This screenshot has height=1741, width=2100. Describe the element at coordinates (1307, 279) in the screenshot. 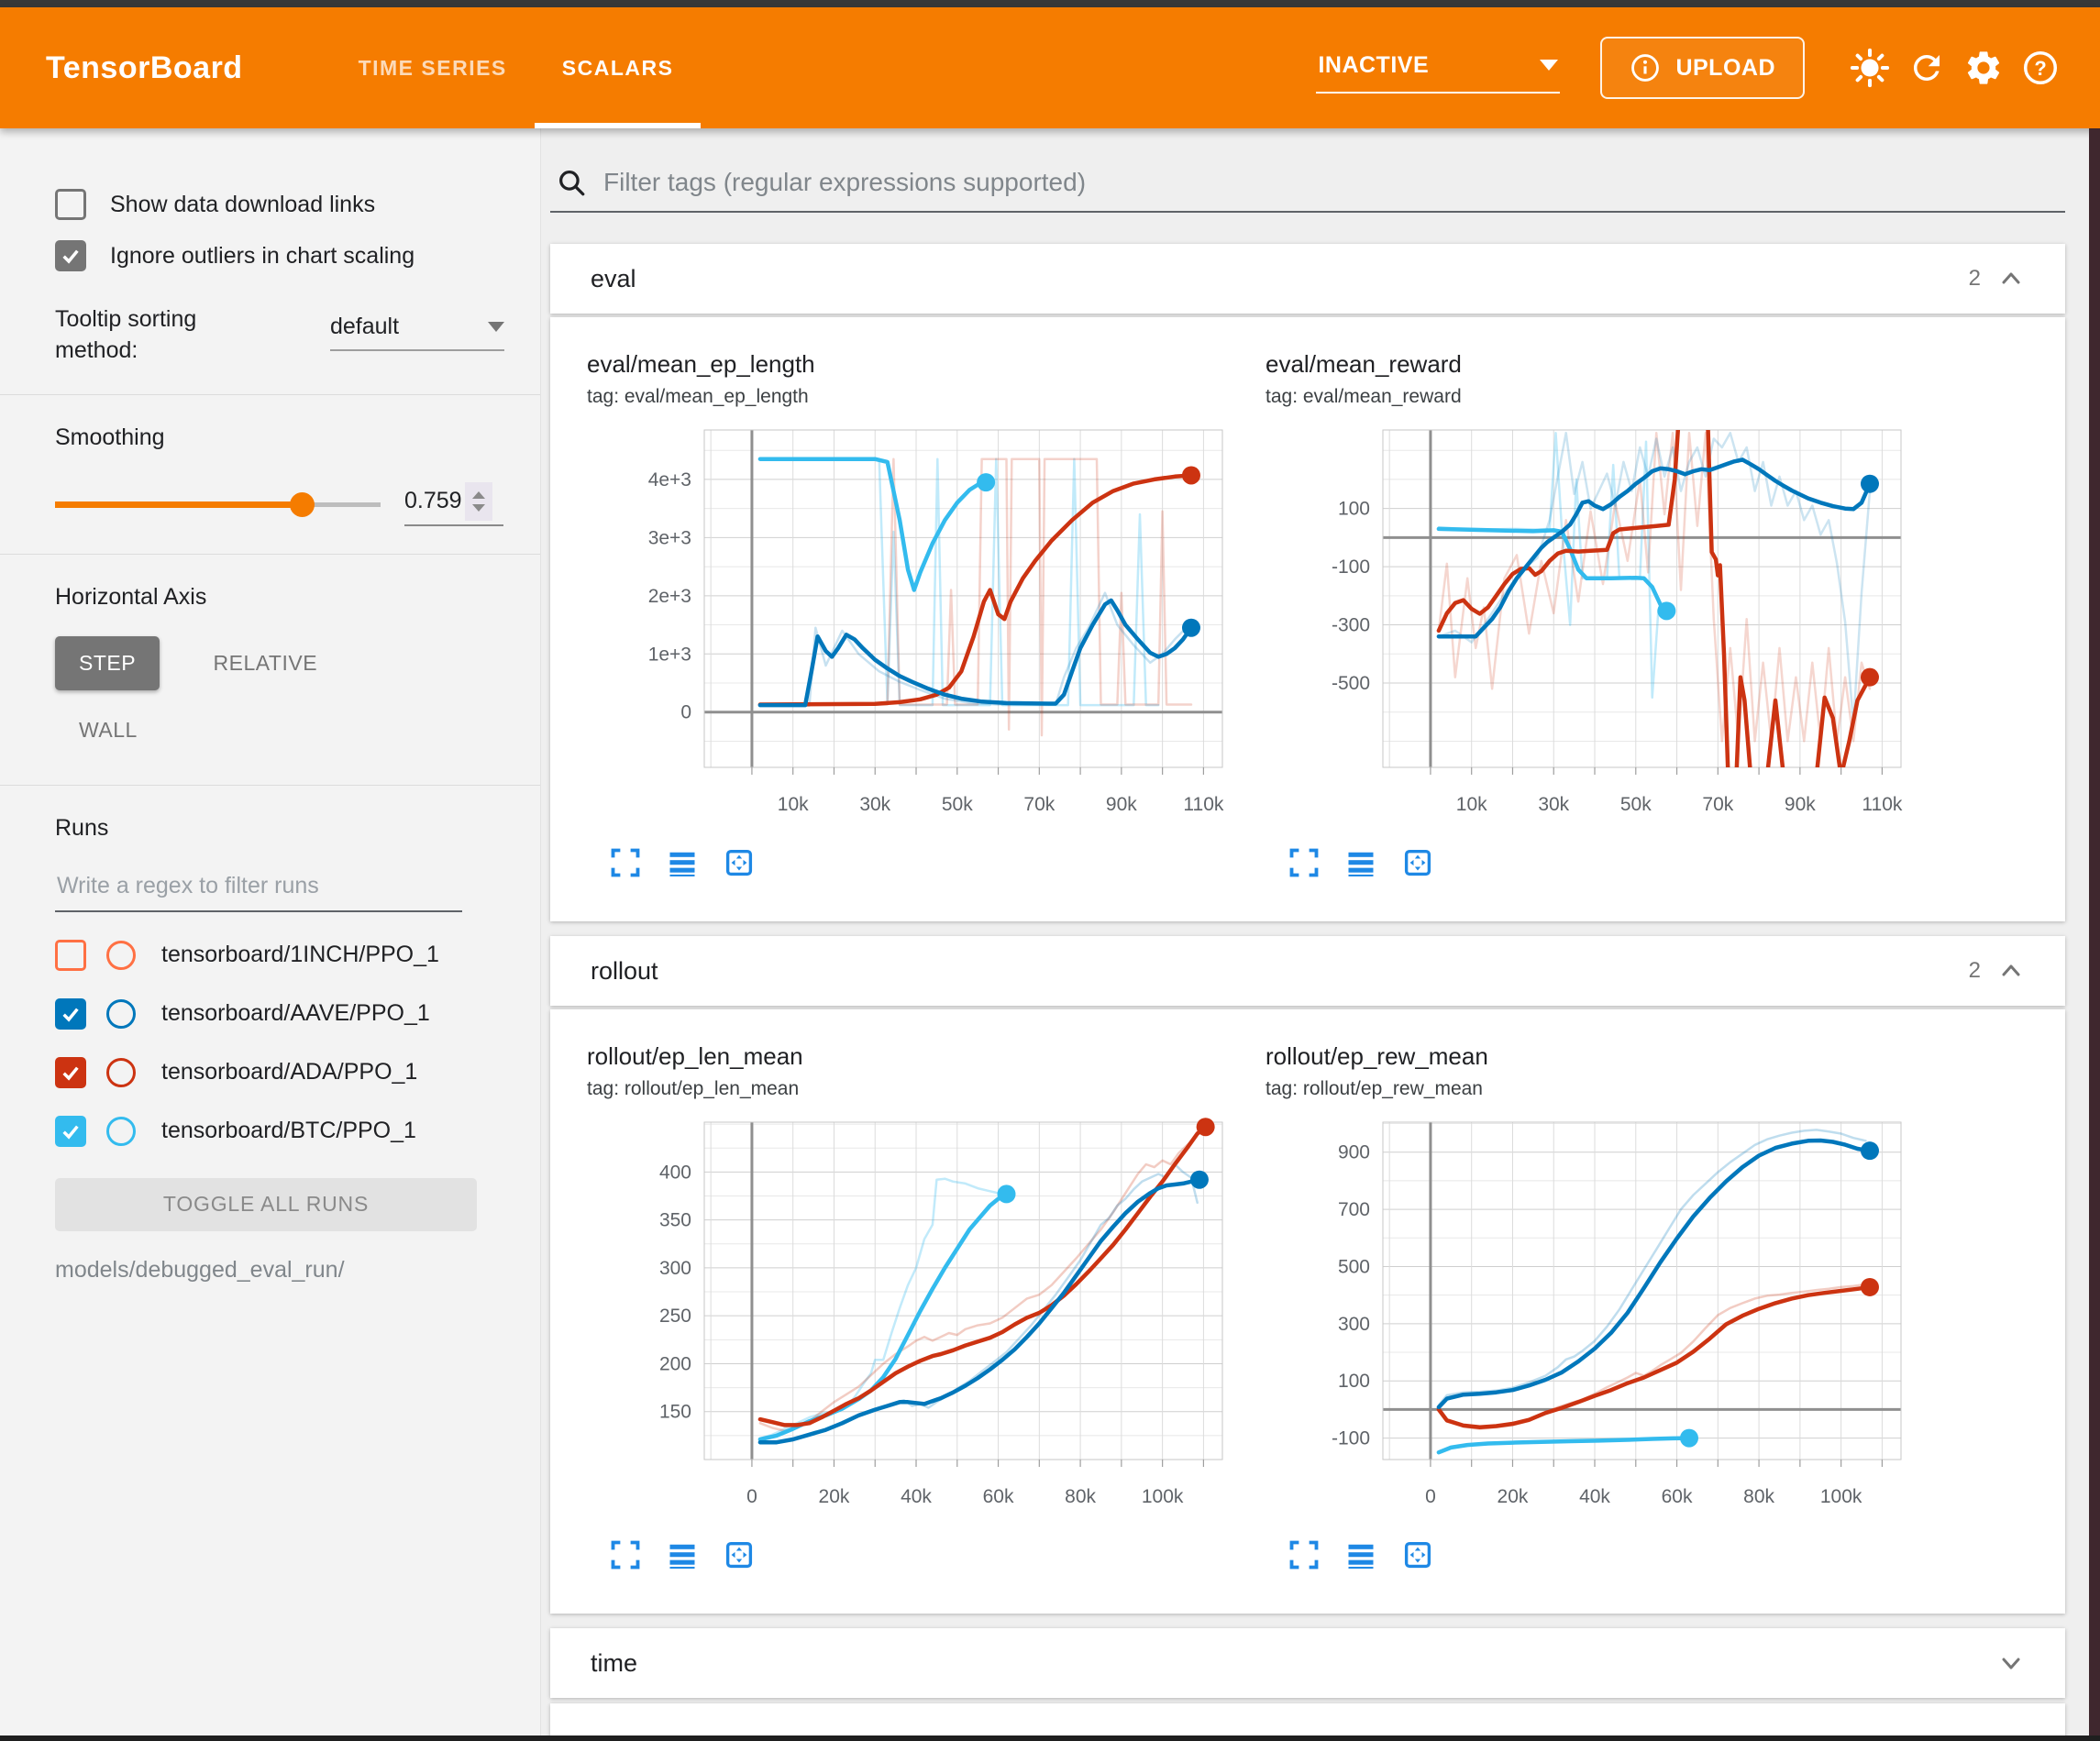

I see `section-header-eval: eval 2` at that location.